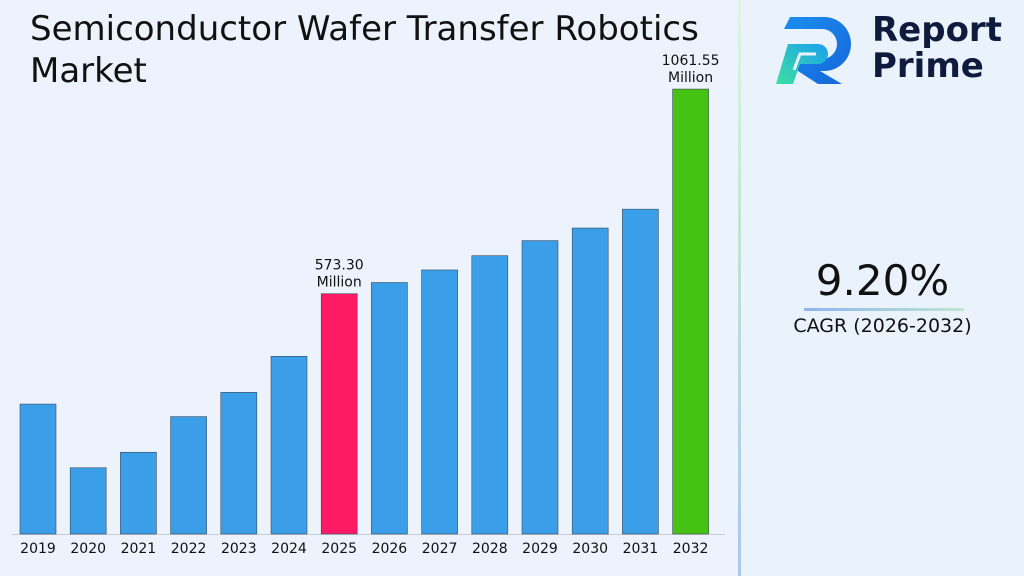 The image size is (1024, 576). I want to click on logo-text-line2: Prime, so click(928, 66).